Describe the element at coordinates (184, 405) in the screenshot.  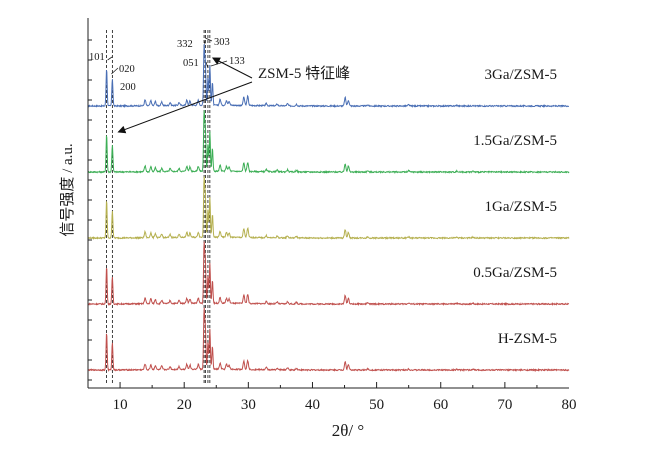
I see `x-tick-label: 20` at that location.